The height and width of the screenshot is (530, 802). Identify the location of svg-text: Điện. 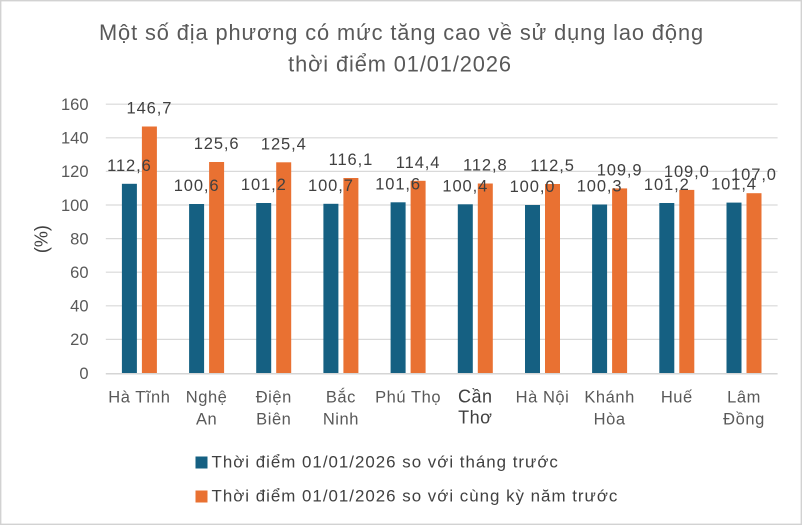
(274, 397).